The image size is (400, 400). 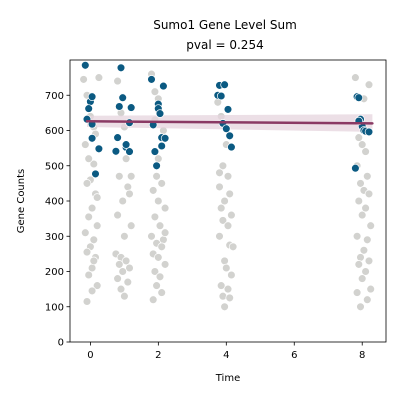 I want to click on x-tick-label: 2, so click(x=158, y=355).